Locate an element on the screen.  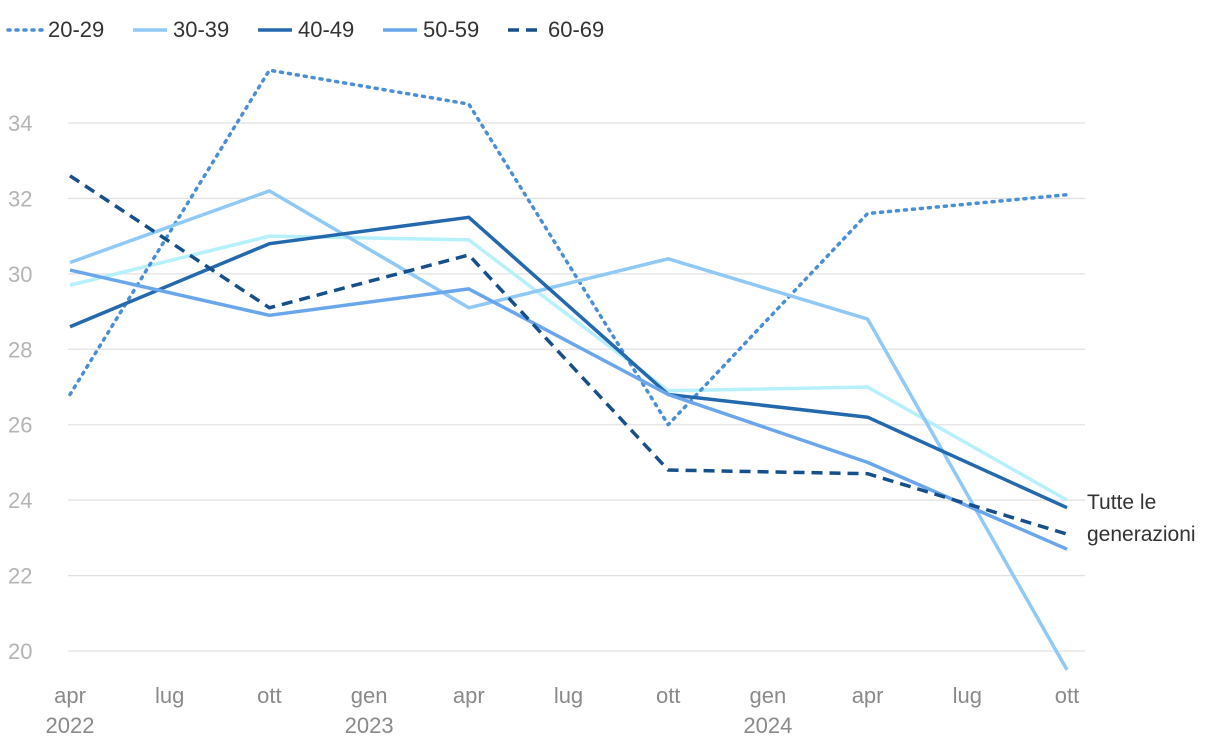
y-tick-label: 24 is located at coordinates (20, 500).